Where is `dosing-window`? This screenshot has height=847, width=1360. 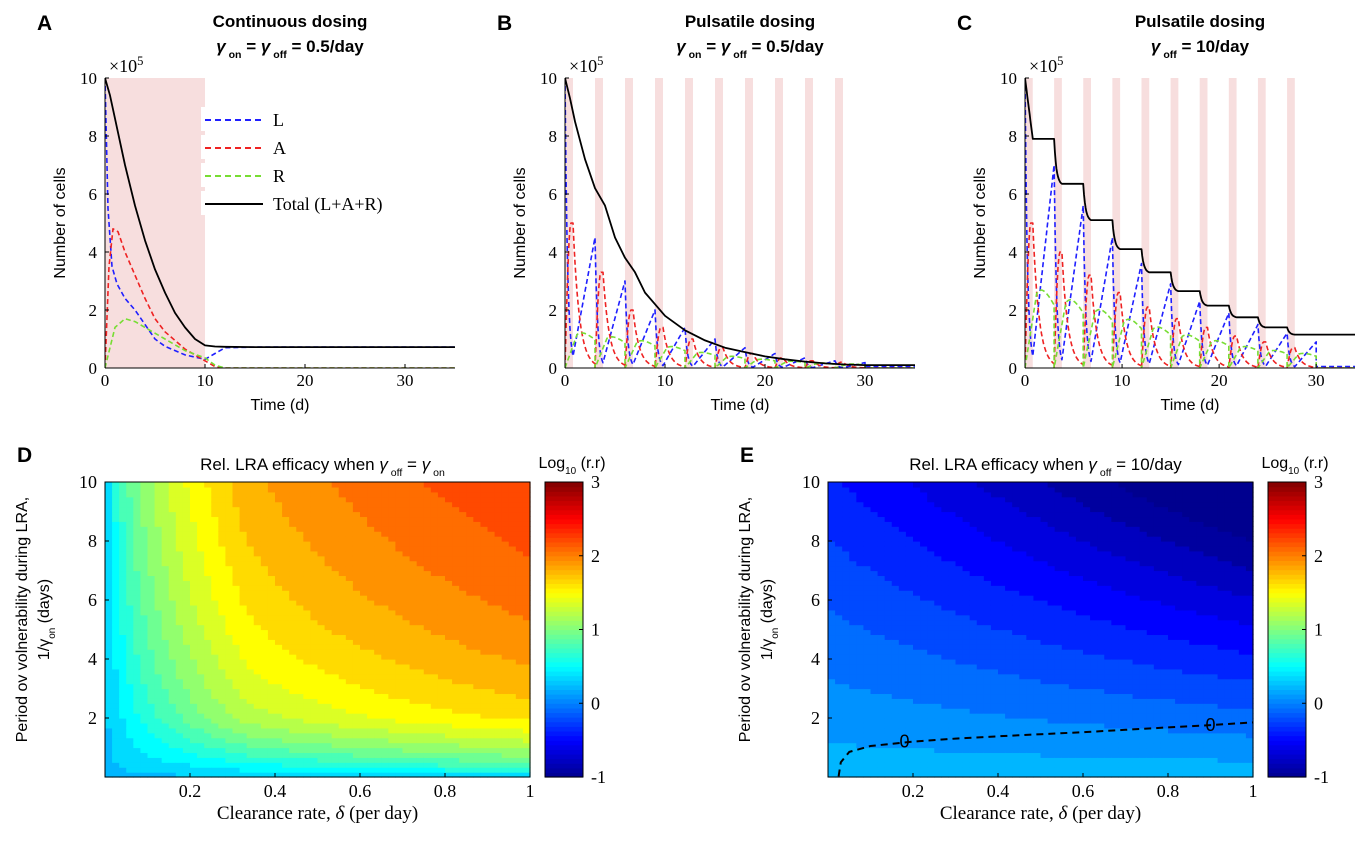
dosing-window is located at coordinates (155, 223).